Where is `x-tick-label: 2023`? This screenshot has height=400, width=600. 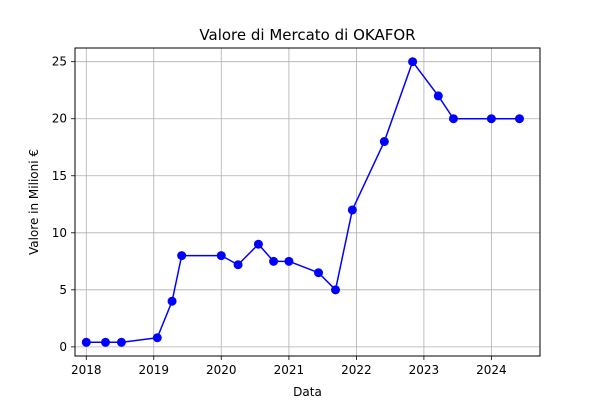
x-tick-label: 2023 is located at coordinates (424, 370).